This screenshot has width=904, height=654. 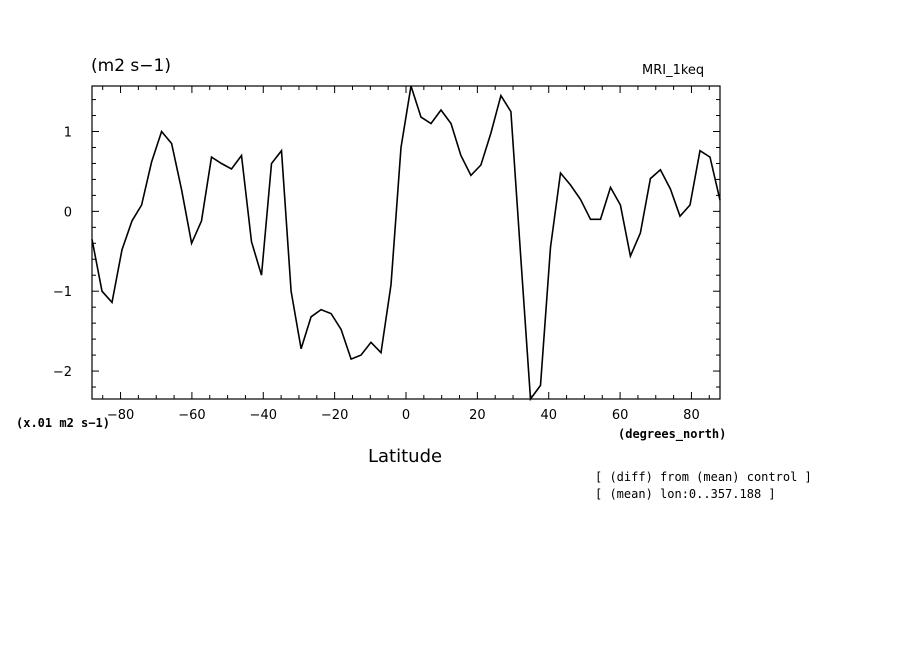 What do you see at coordinates (263, 415) in the screenshot?
I see `x-tick-label: −40` at bounding box center [263, 415].